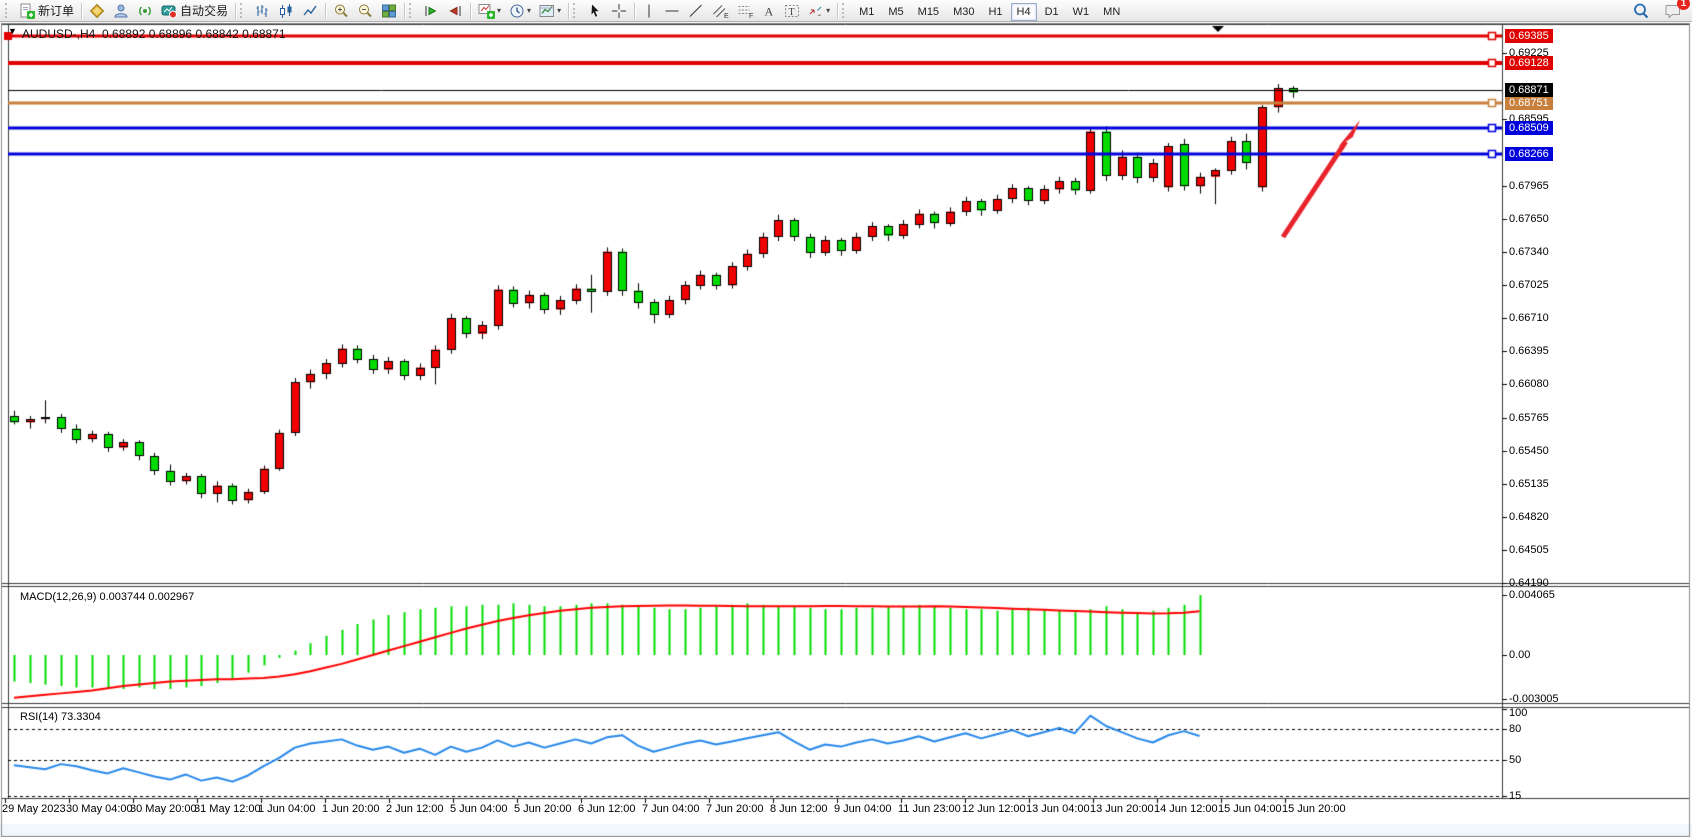  I want to click on horizontal-line-icon, so click(672, 11).